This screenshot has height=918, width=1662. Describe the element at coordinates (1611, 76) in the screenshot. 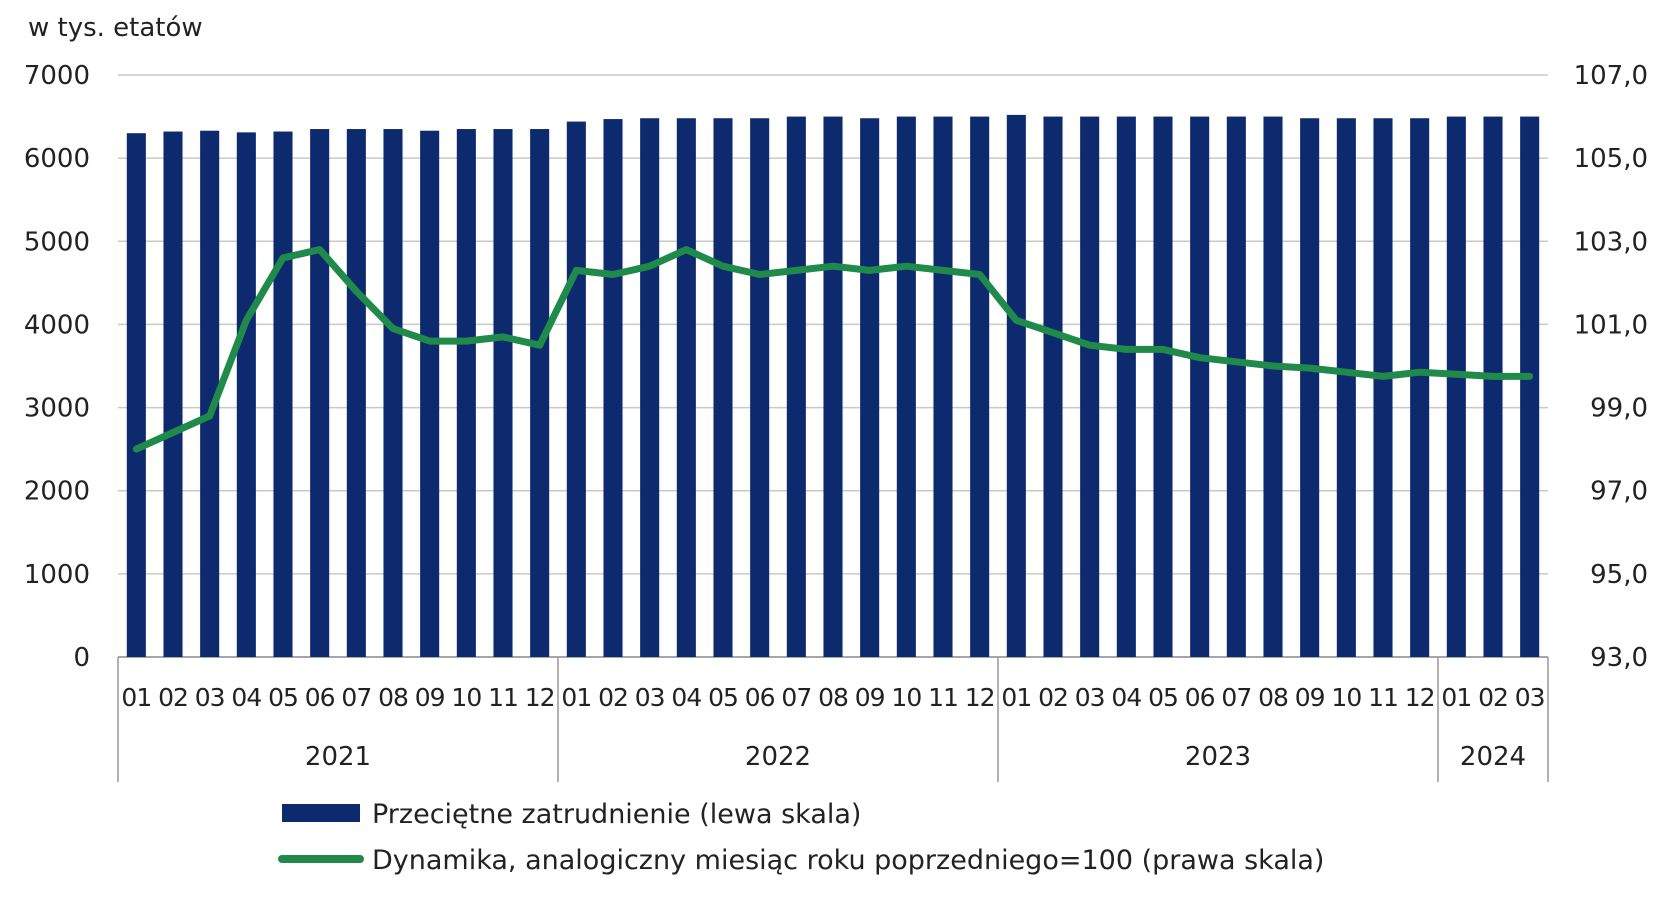

I see `right-tick-label: 107,0` at that location.